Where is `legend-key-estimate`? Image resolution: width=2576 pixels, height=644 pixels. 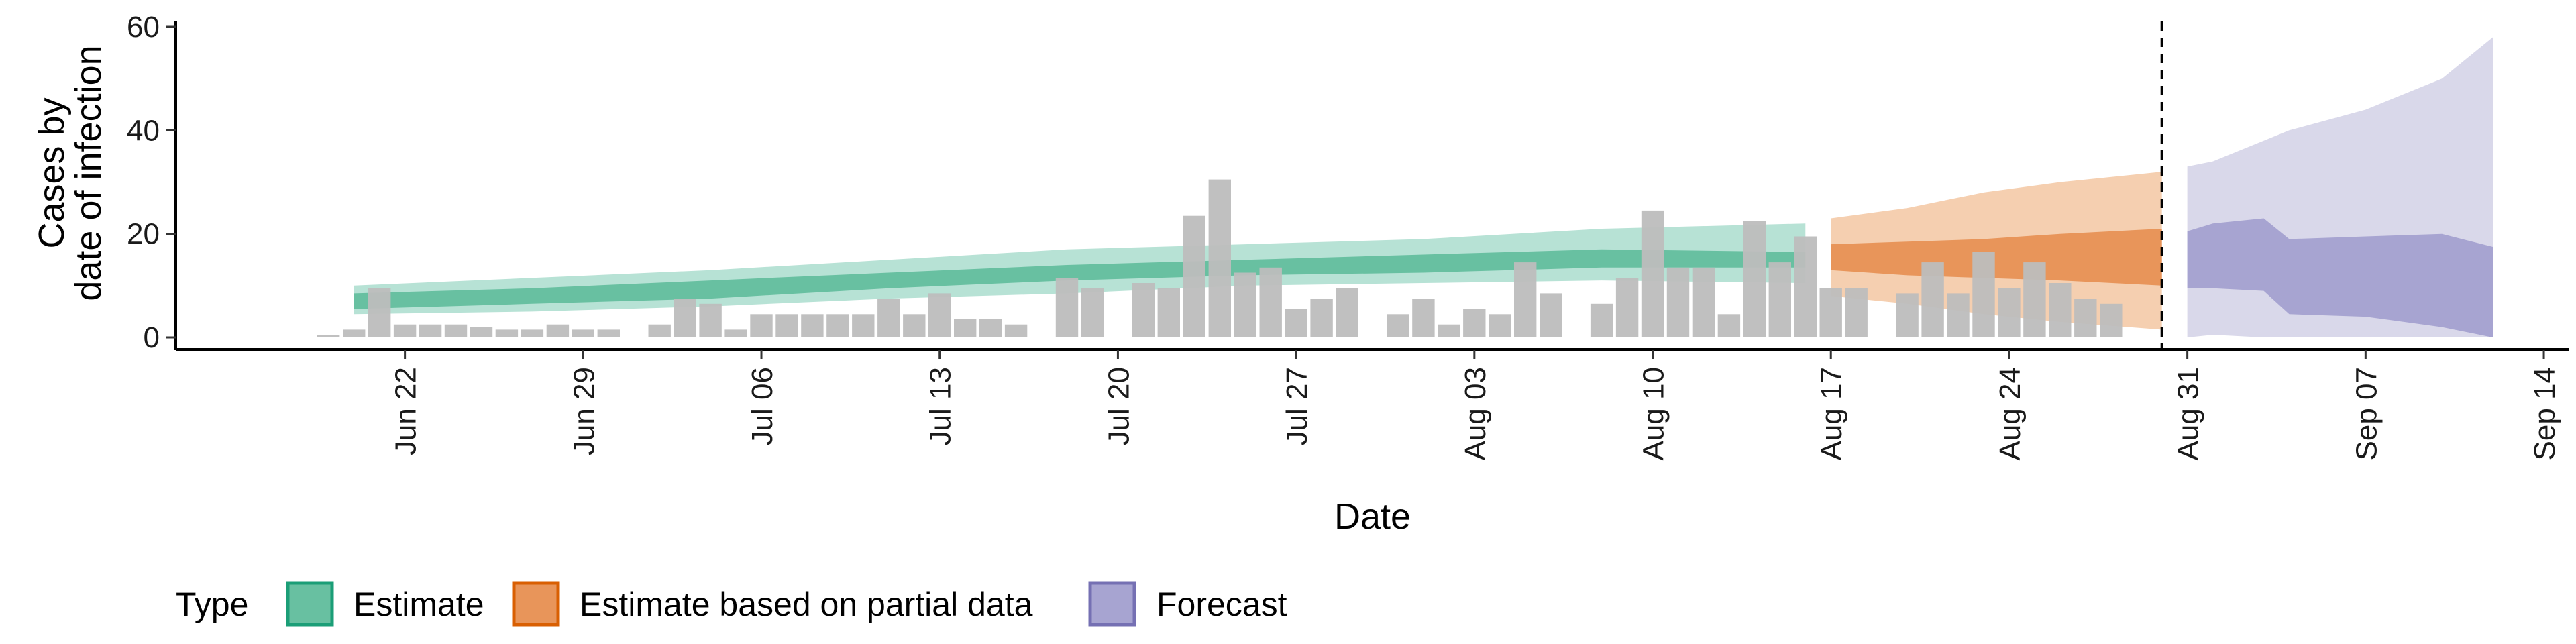 legend-key-estimate is located at coordinates (310, 604).